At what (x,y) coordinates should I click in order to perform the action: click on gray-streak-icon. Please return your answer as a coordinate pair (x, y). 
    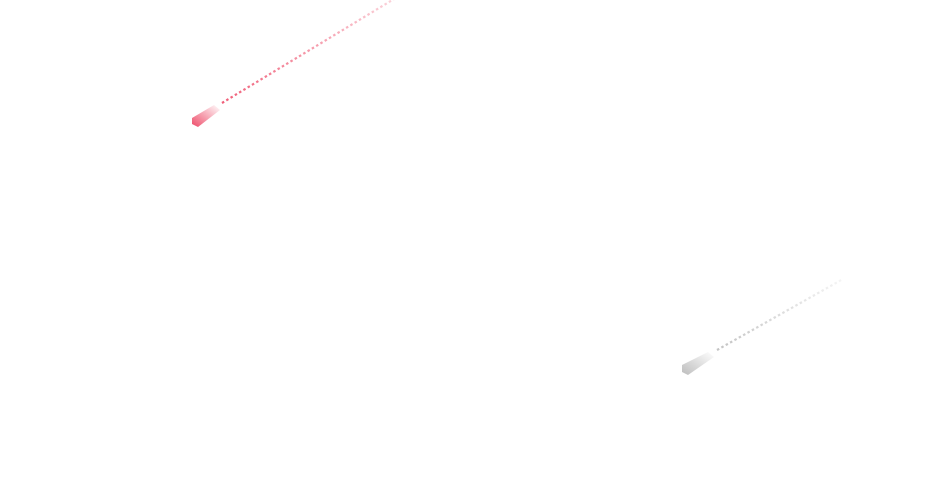
    Looking at the image, I should click on (763, 326).